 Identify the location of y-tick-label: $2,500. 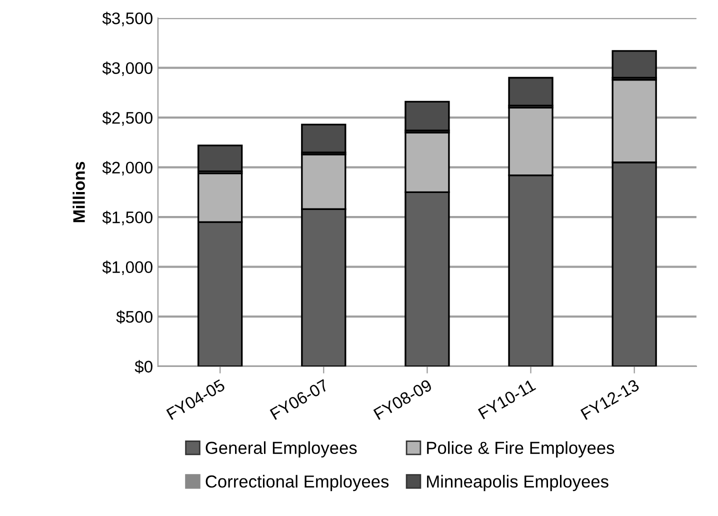
(127, 118).